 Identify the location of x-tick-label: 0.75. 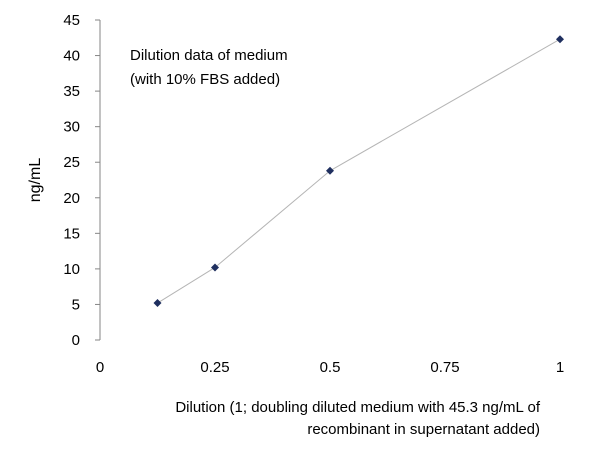
(444, 367).